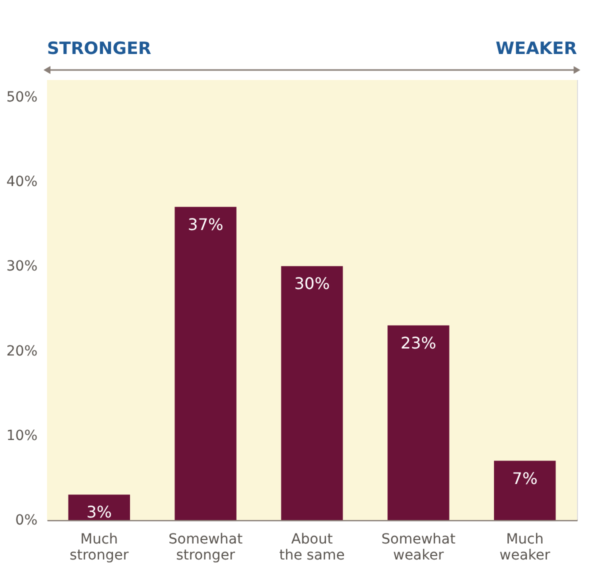 The height and width of the screenshot is (582, 615). Describe the element at coordinates (22, 436) in the screenshot. I see `y-tick-label: 10%` at that location.